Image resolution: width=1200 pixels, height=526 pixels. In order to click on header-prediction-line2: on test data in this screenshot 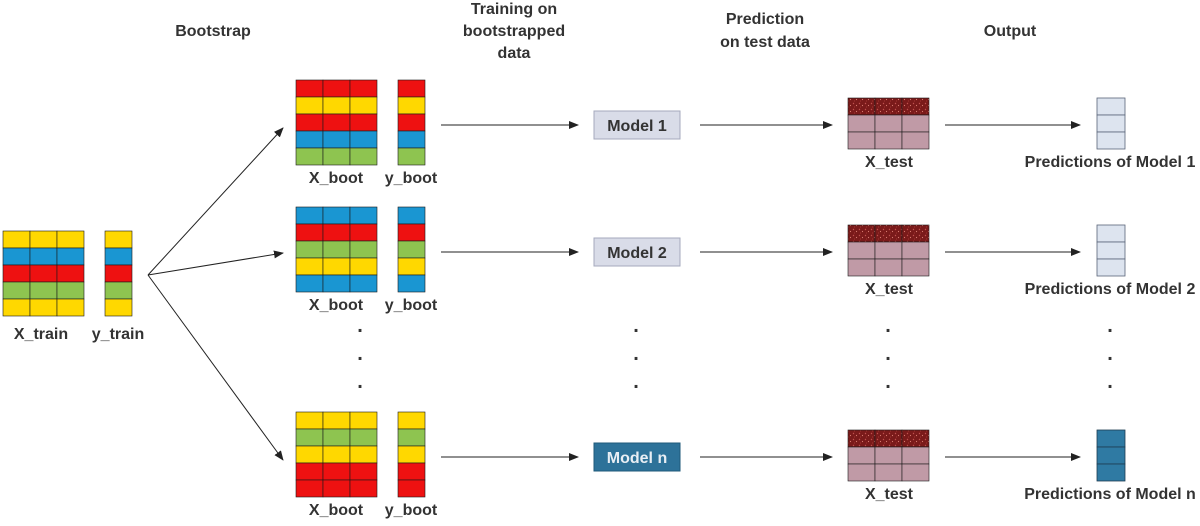, I will do `click(765, 42)`.